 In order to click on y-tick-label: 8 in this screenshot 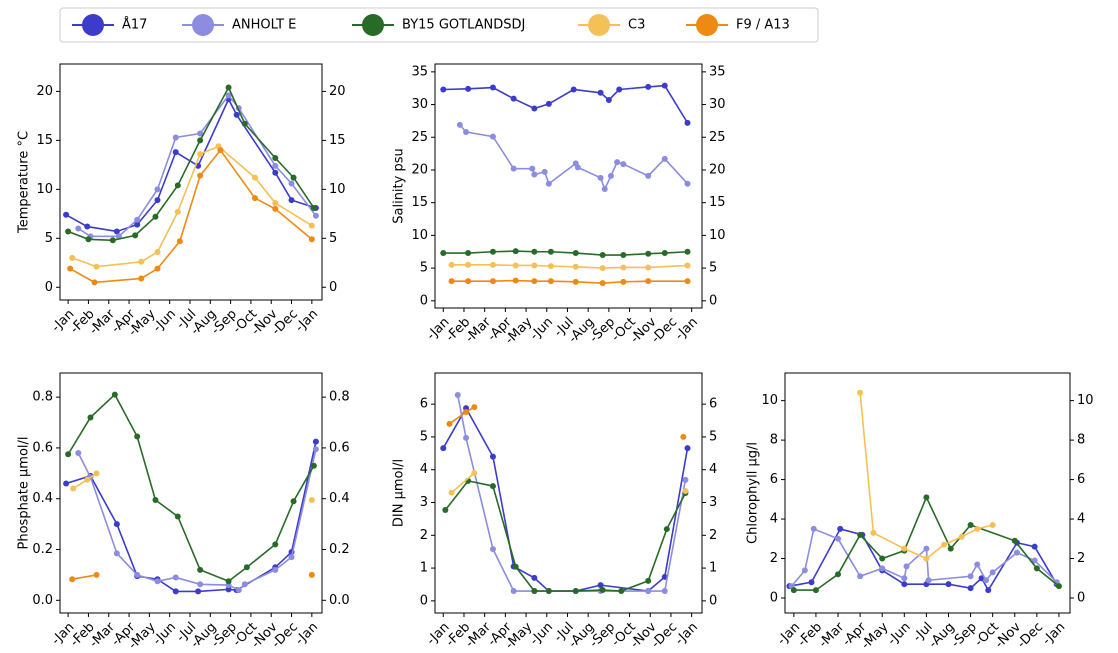, I will do `click(774, 440)`.